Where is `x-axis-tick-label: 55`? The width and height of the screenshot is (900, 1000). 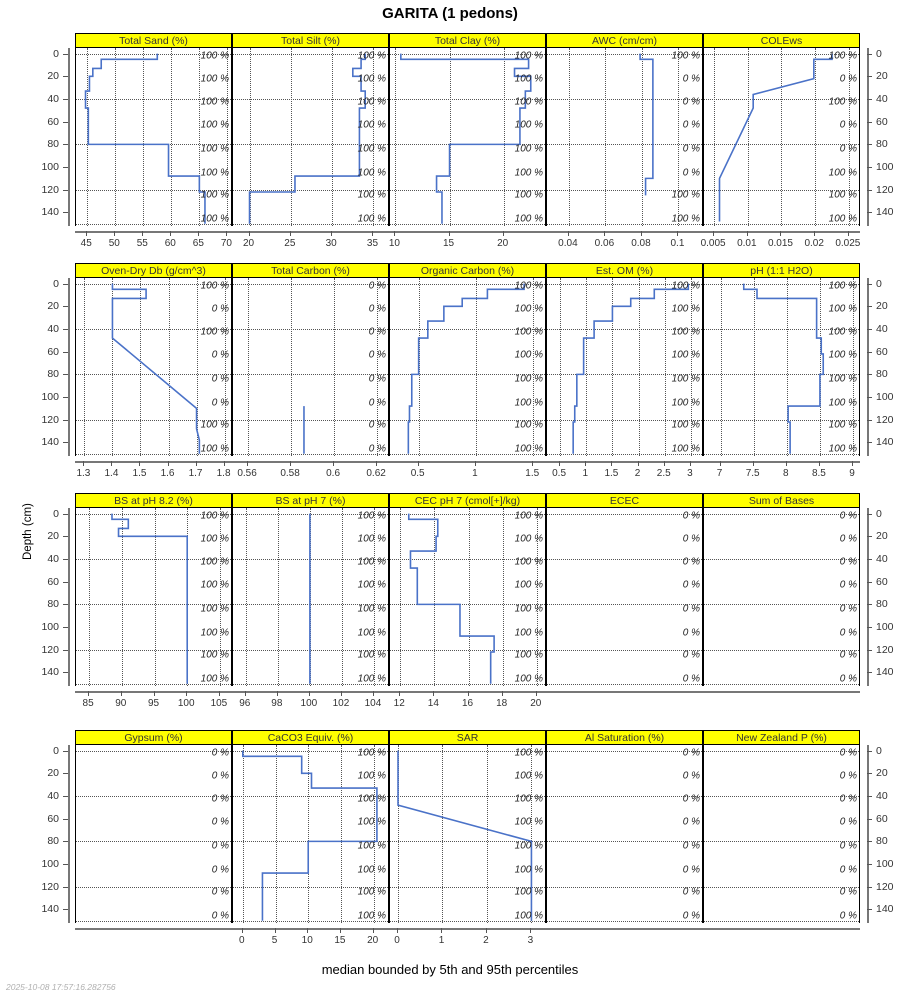
x-axis-tick-label: 55 is located at coordinates (142, 243).